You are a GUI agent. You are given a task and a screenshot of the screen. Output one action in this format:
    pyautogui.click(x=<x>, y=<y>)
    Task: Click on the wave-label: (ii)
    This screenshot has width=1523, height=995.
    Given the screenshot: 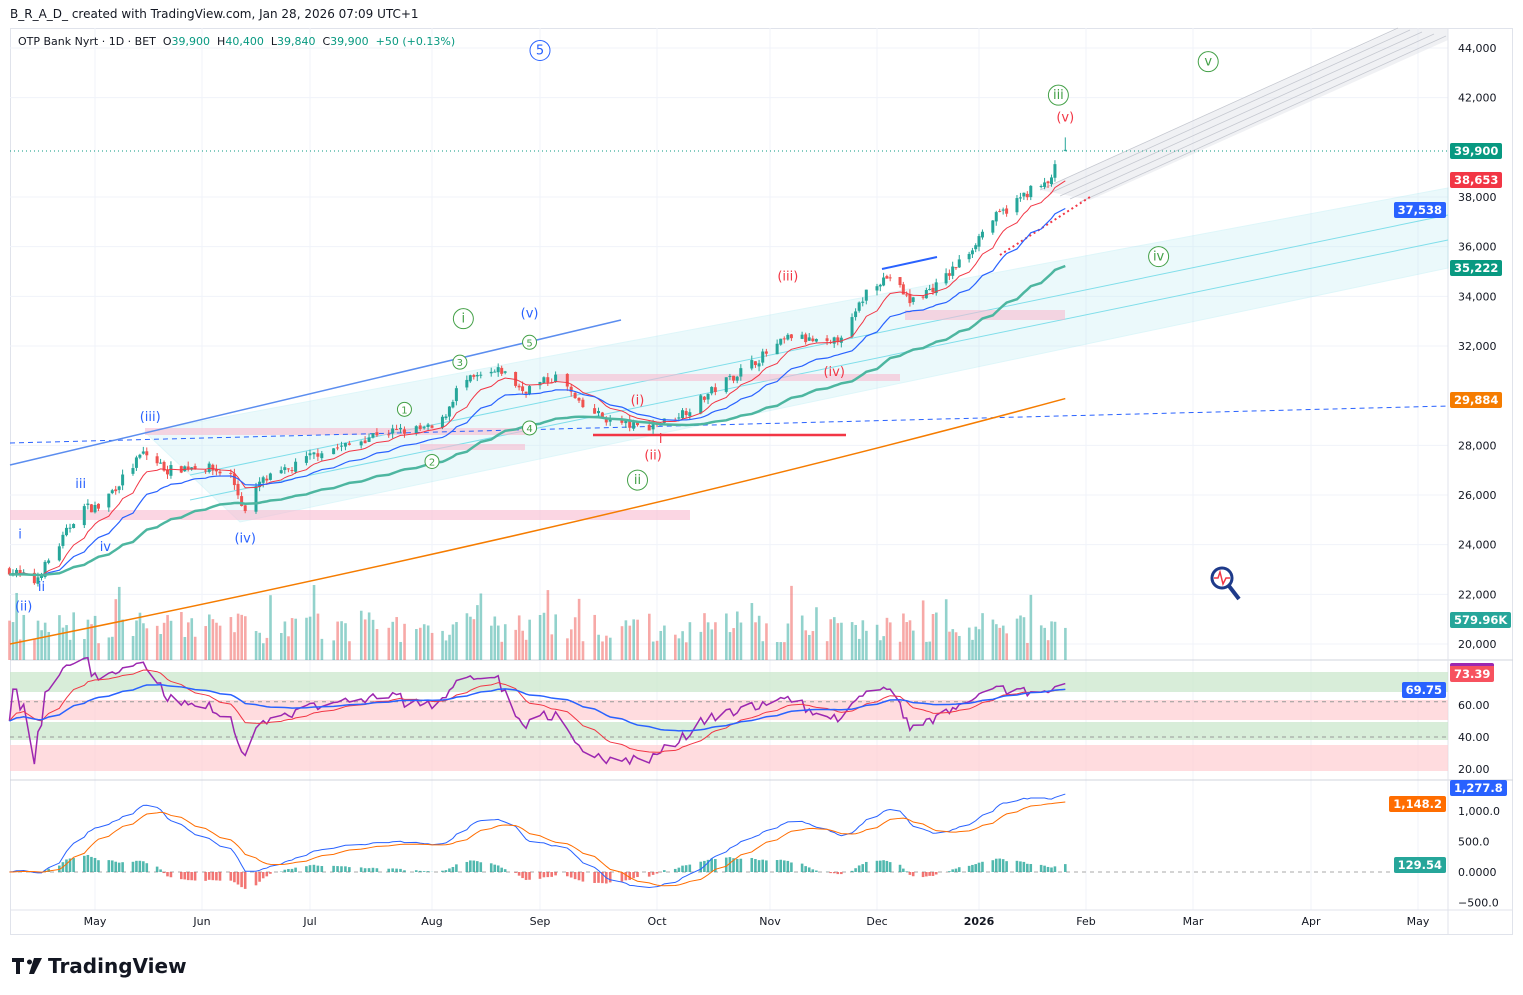 What is the action you would take?
    pyautogui.click(x=652, y=455)
    